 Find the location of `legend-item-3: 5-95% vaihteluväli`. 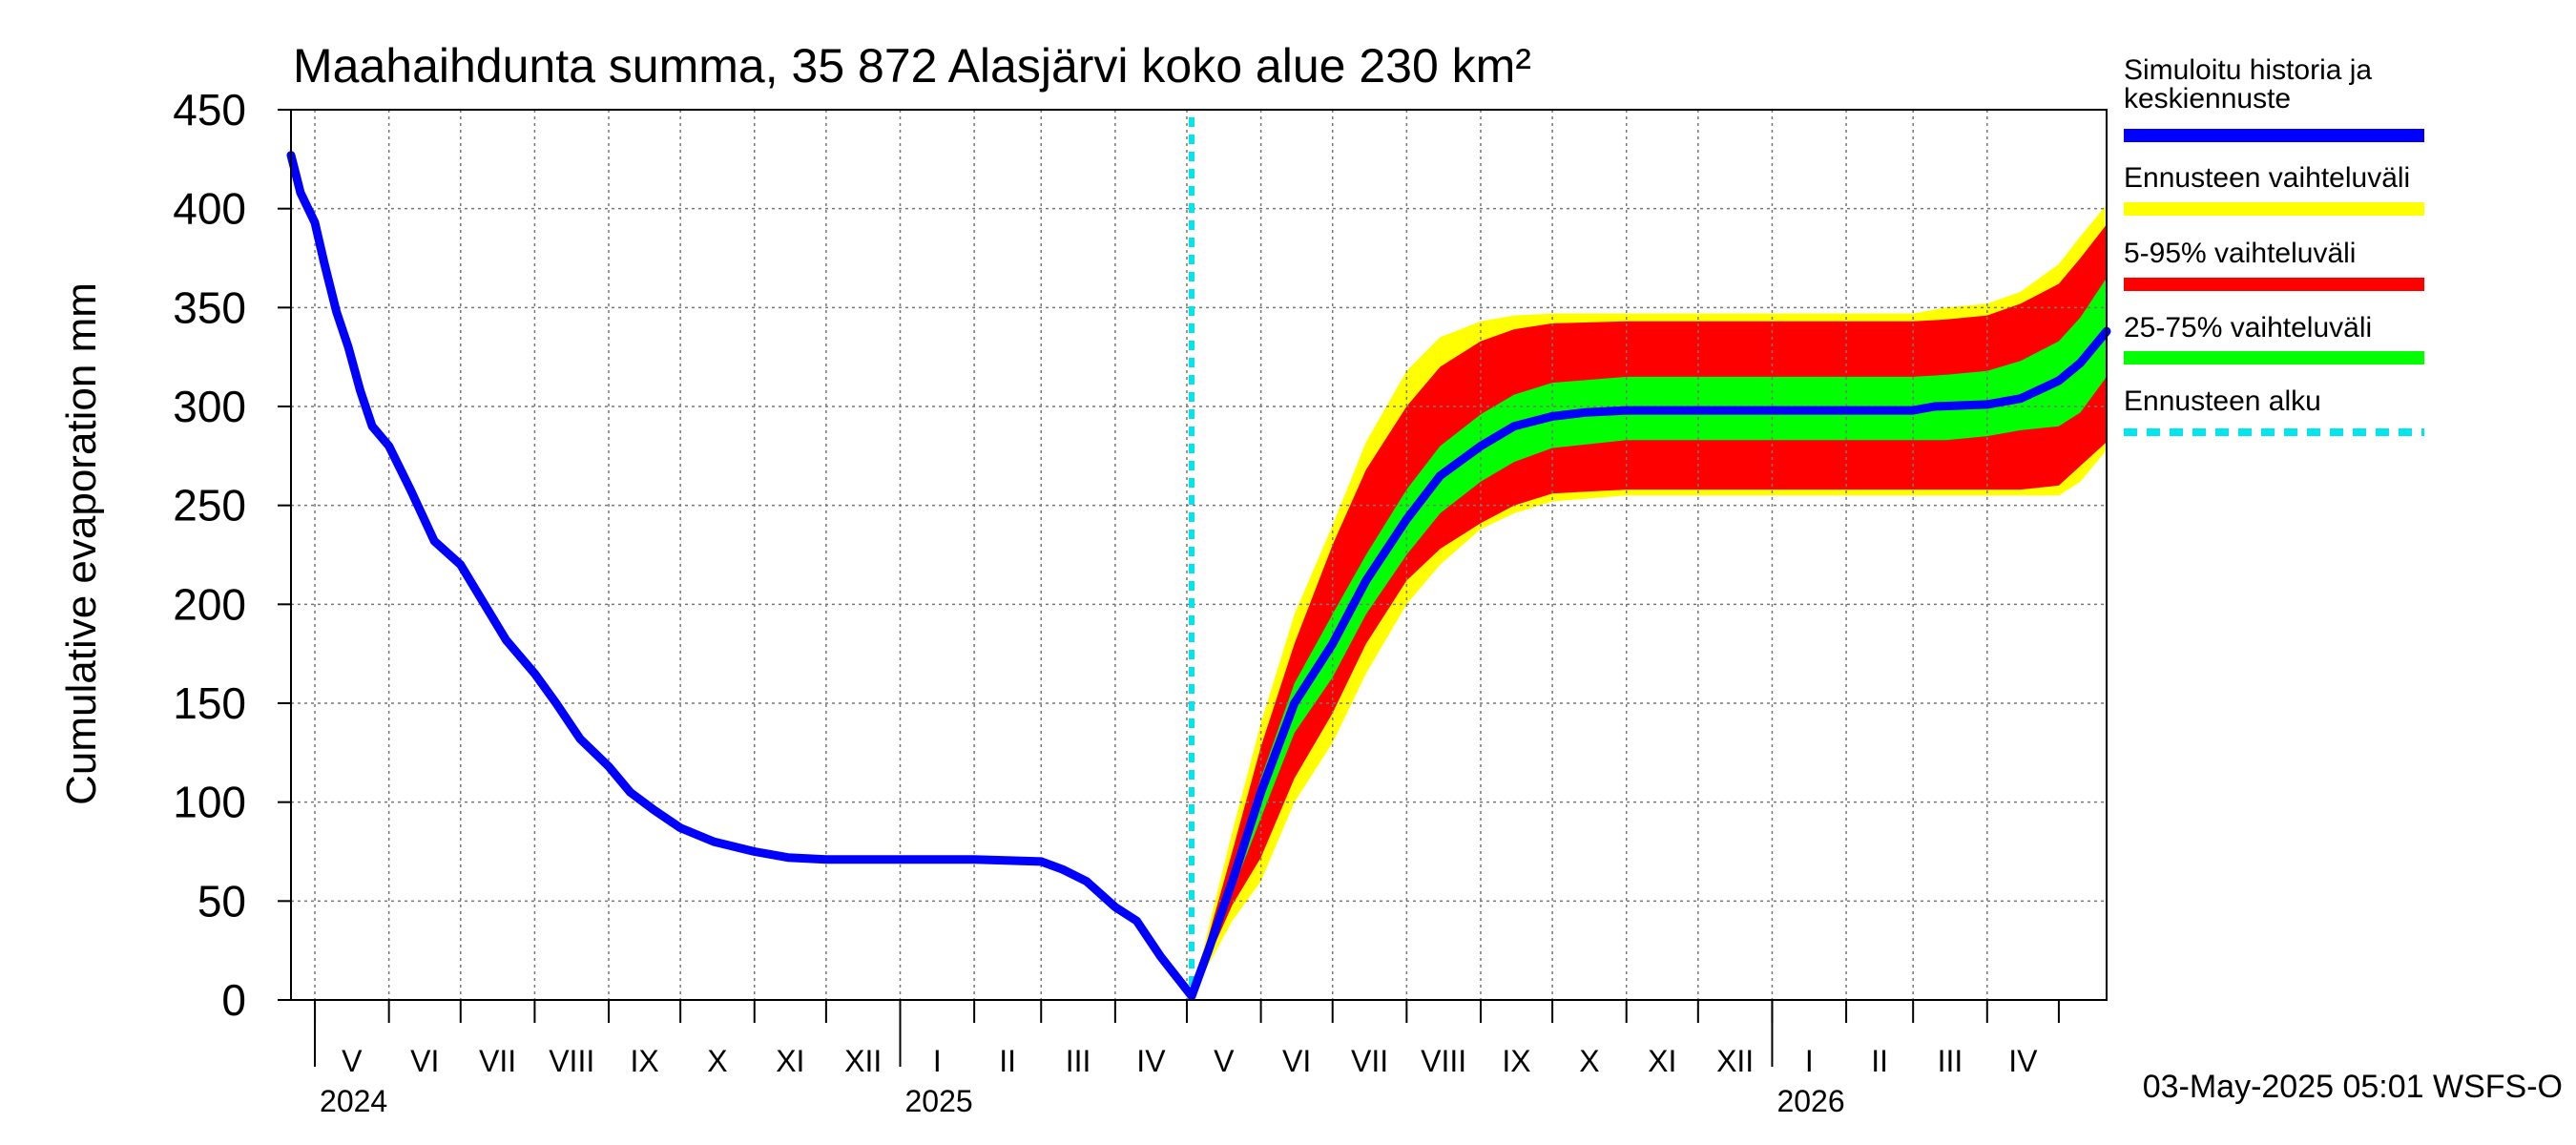

legend-item-3: 5-95% vaihteluväli is located at coordinates (2274, 264).